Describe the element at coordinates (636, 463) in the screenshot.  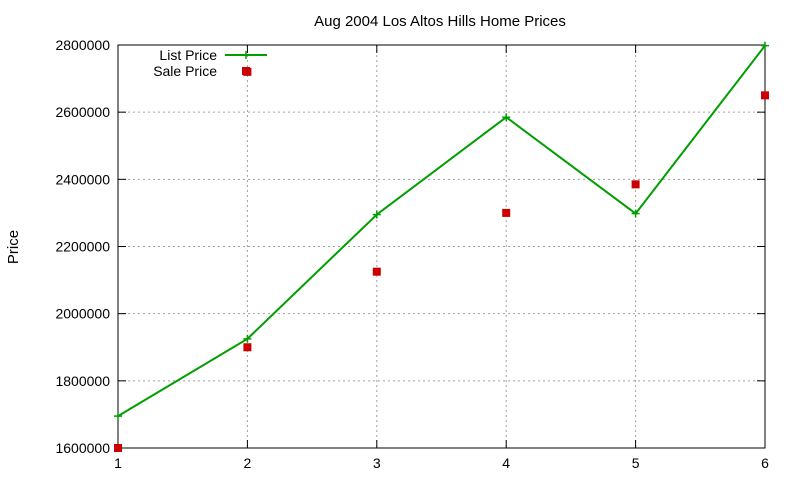
I see `x-tick-label: 5` at that location.